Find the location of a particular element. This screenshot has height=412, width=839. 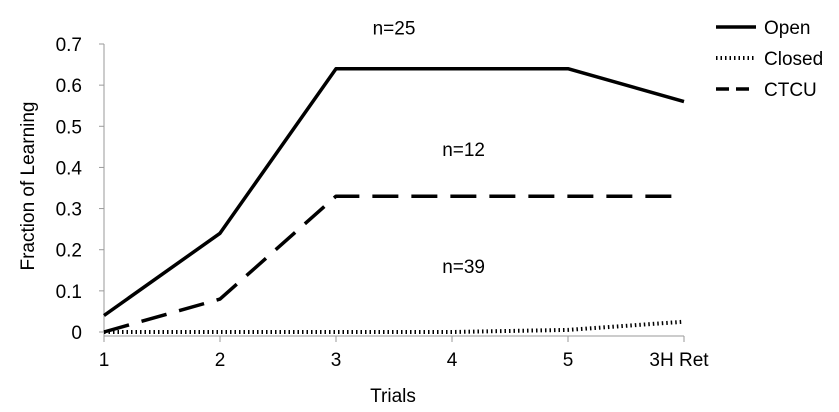

y-tick-label: 0.4 is located at coordinates (69, 168).